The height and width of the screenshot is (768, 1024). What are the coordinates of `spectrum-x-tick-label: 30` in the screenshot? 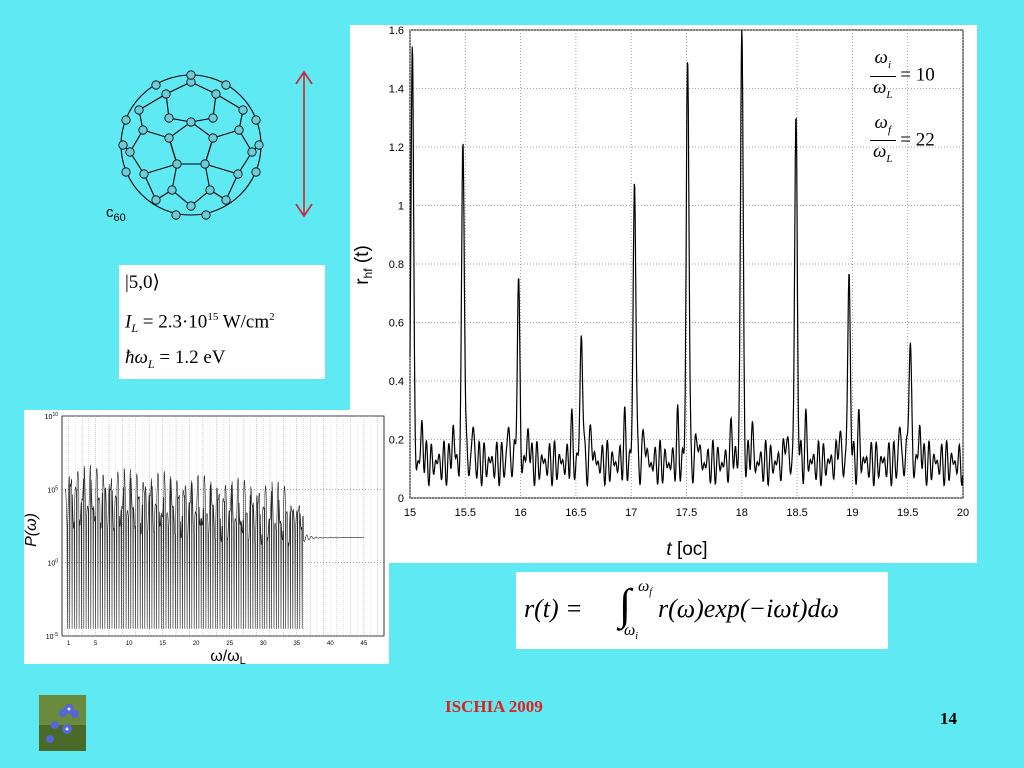 It's located at (263, 644).